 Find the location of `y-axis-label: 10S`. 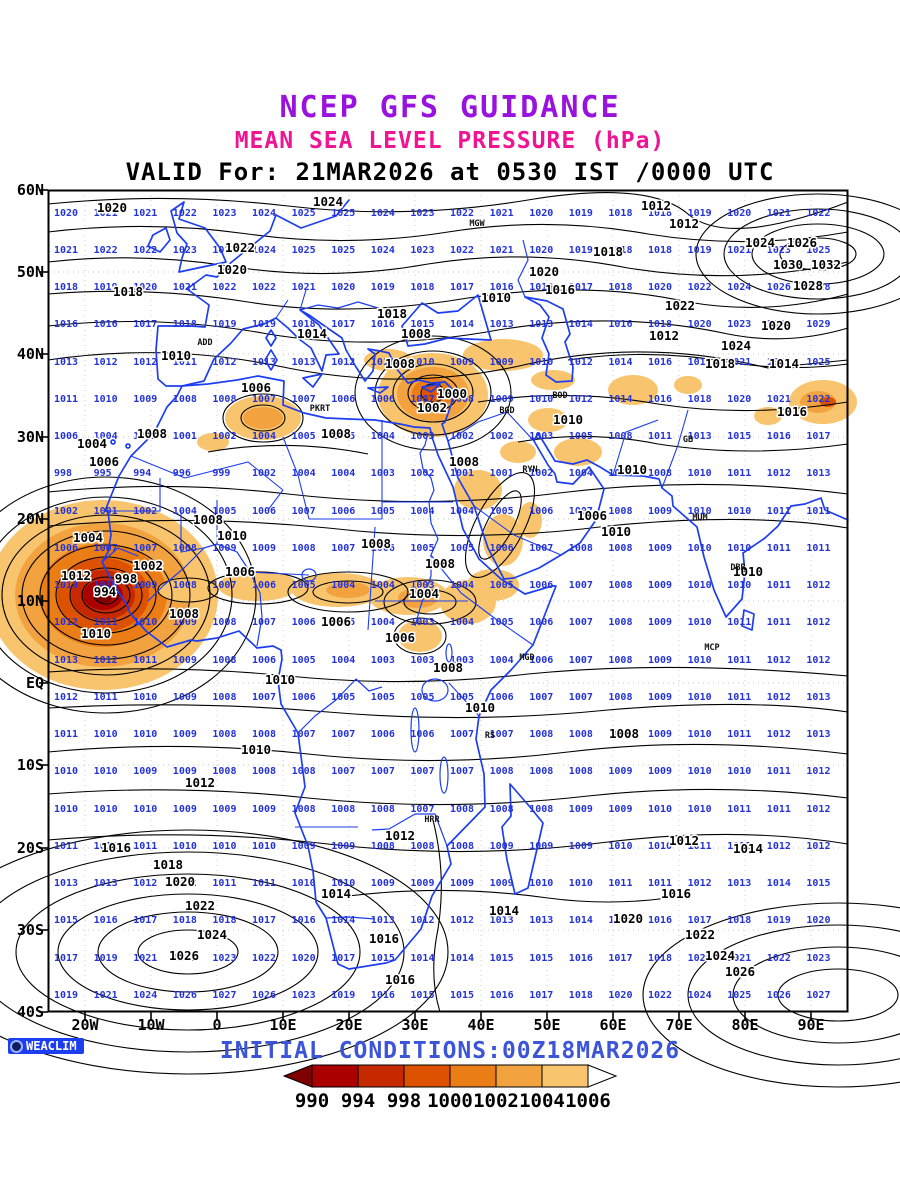

y-axis-label: 10S is located at coordinates (30, 765).